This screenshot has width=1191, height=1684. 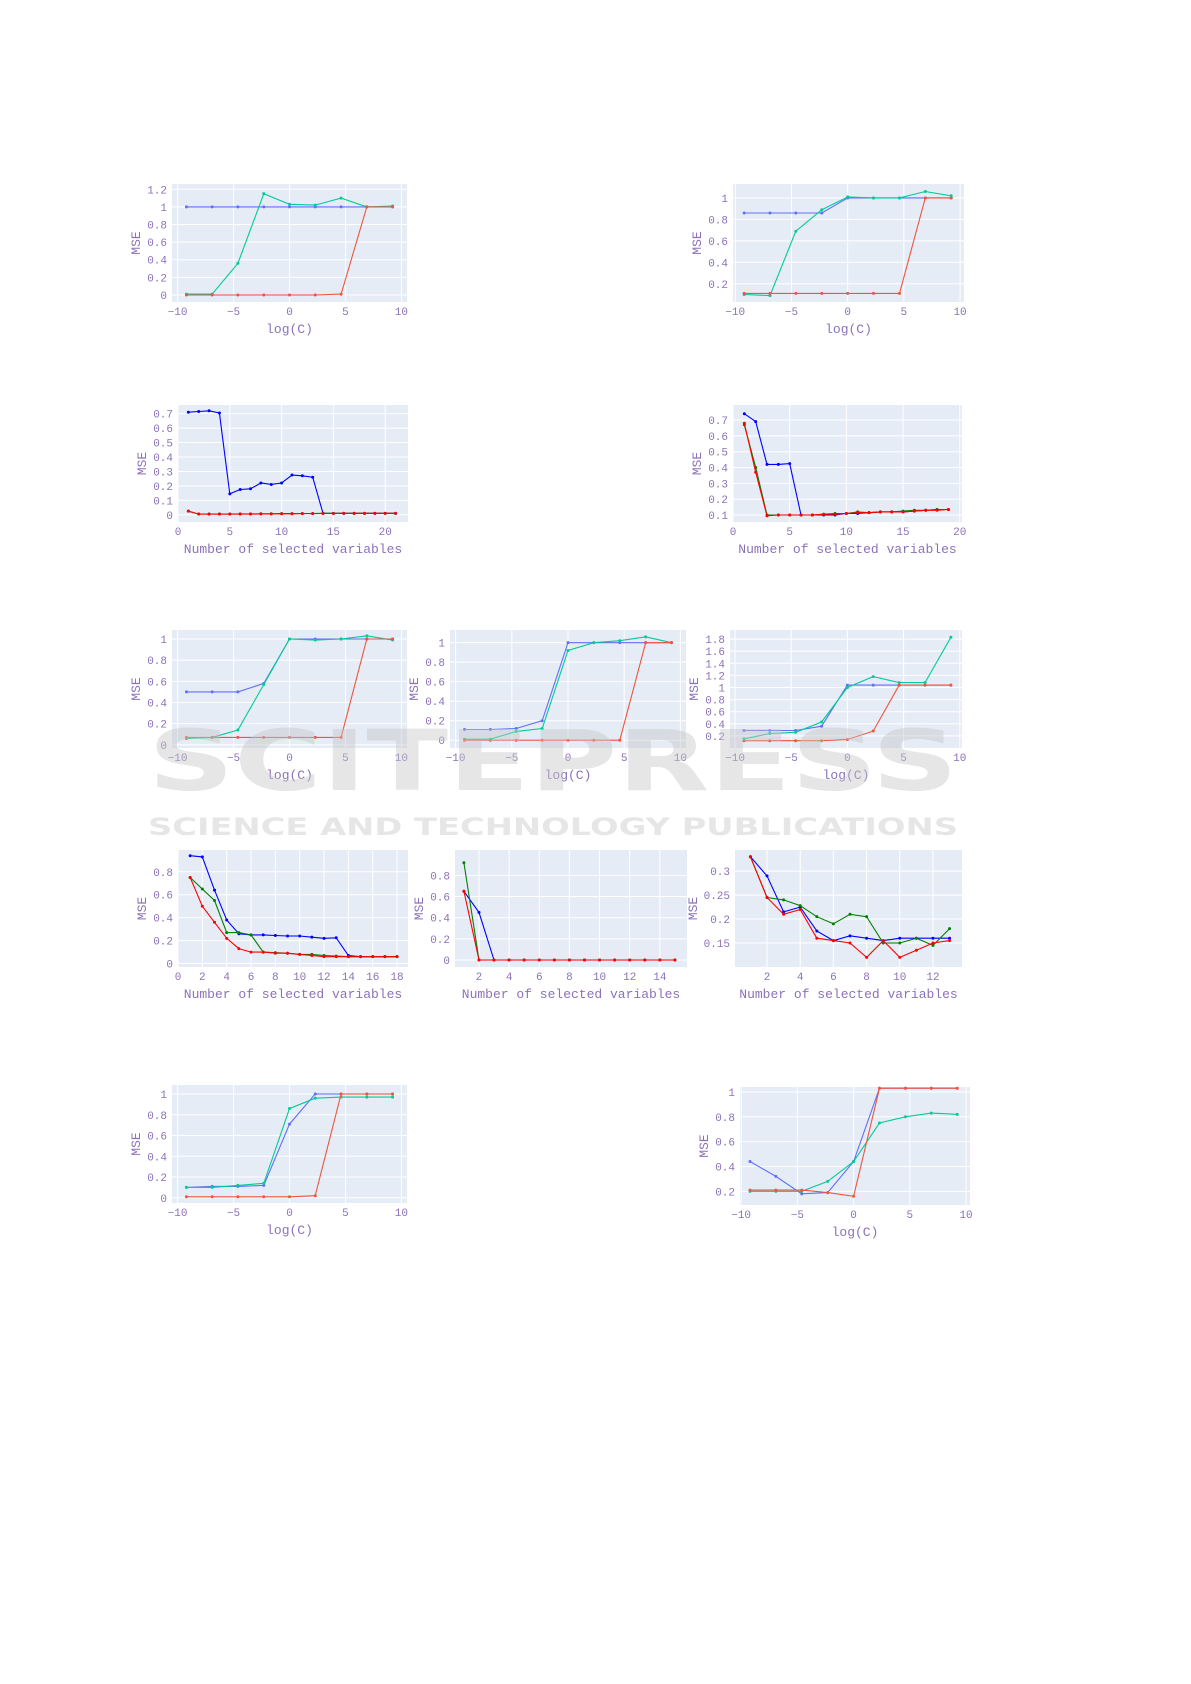 What do you see at coordinates (385, 533) in the screenshot?
I see `x-tick-label: 20` at bounding box center [385, 533].